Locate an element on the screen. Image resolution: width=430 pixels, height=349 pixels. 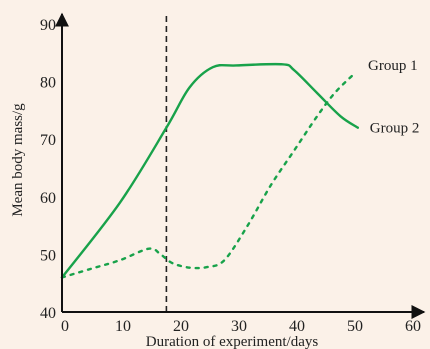
x-axis-label: Duration of experiment/days is located at coordinates (232, 341).